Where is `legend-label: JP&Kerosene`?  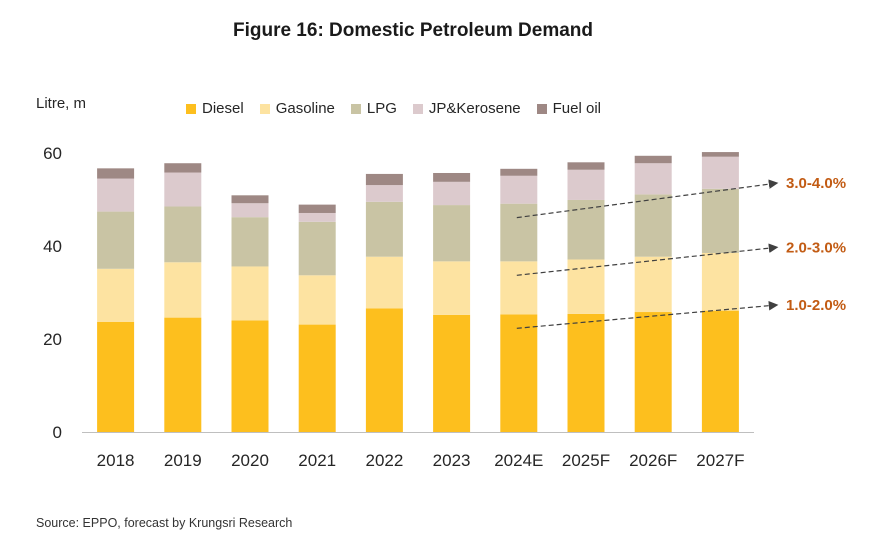 legend-label: JP&Kerosene is located at coordinates (474, 108).